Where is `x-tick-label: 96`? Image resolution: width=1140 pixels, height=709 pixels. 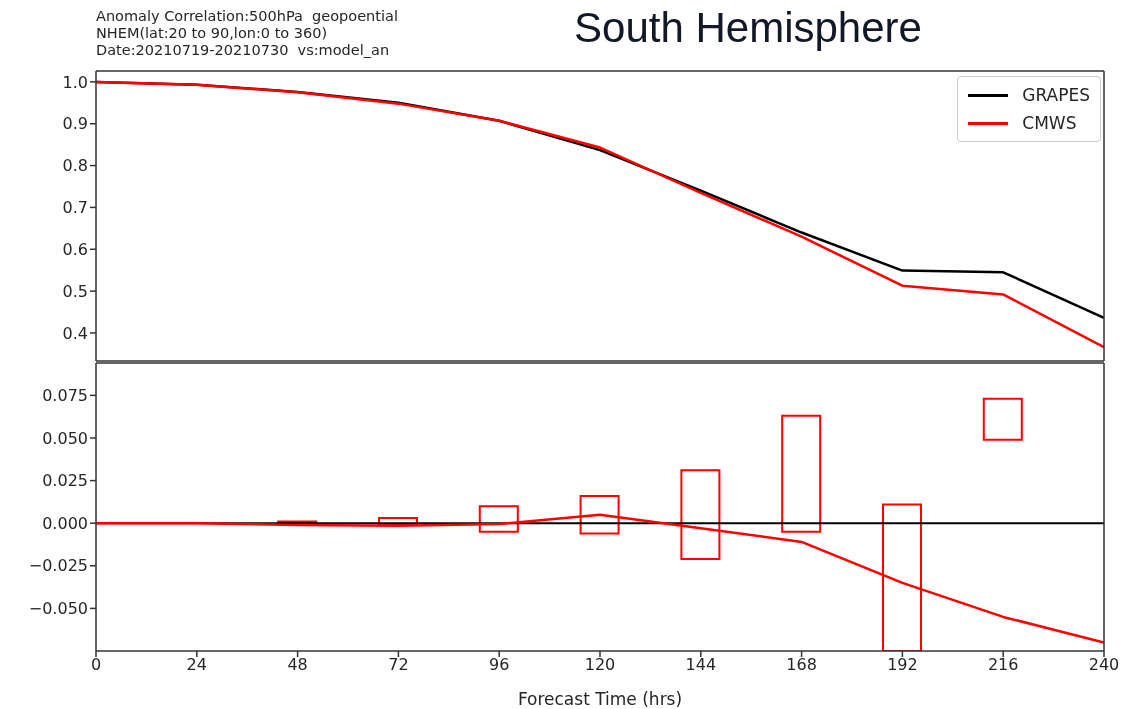 x-tick-label: 96 is located at coordinates (499, 665).